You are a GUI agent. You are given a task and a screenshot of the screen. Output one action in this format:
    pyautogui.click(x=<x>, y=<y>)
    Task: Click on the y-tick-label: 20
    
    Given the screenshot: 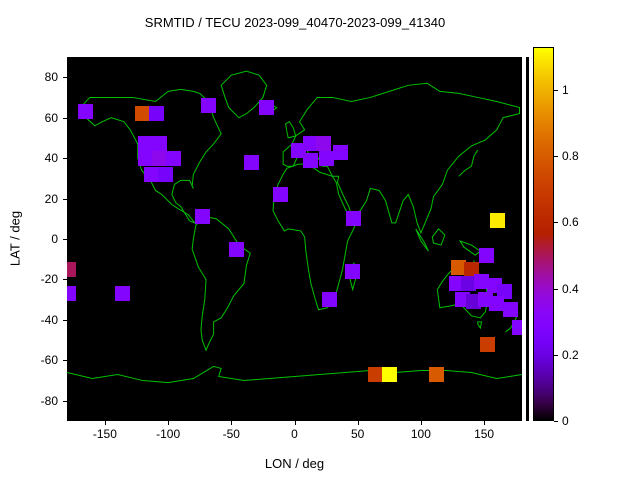 What is the action you would take?
    pyautogui.click(x=51, y=198)
    